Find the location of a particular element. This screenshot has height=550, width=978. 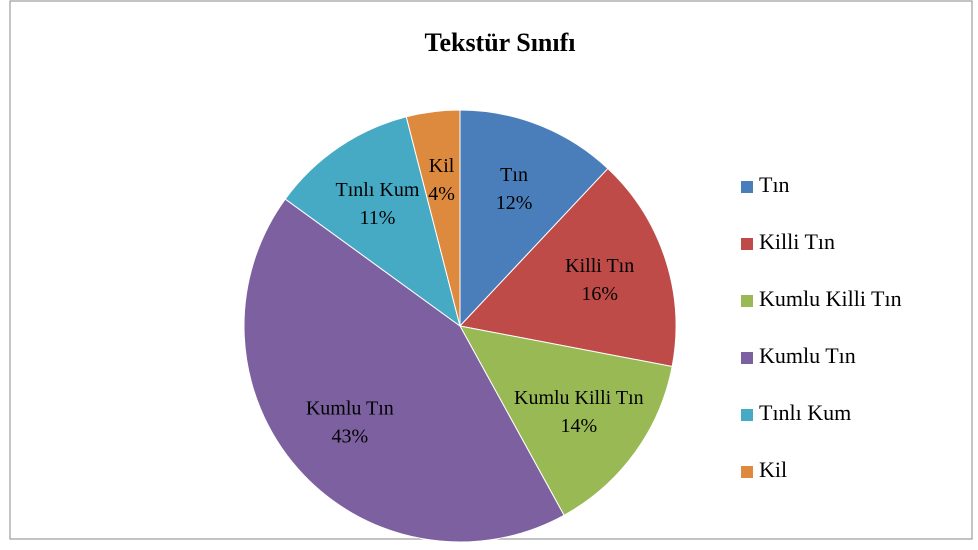

legend-label: Killi Tın is located at coordinates (797, 241).